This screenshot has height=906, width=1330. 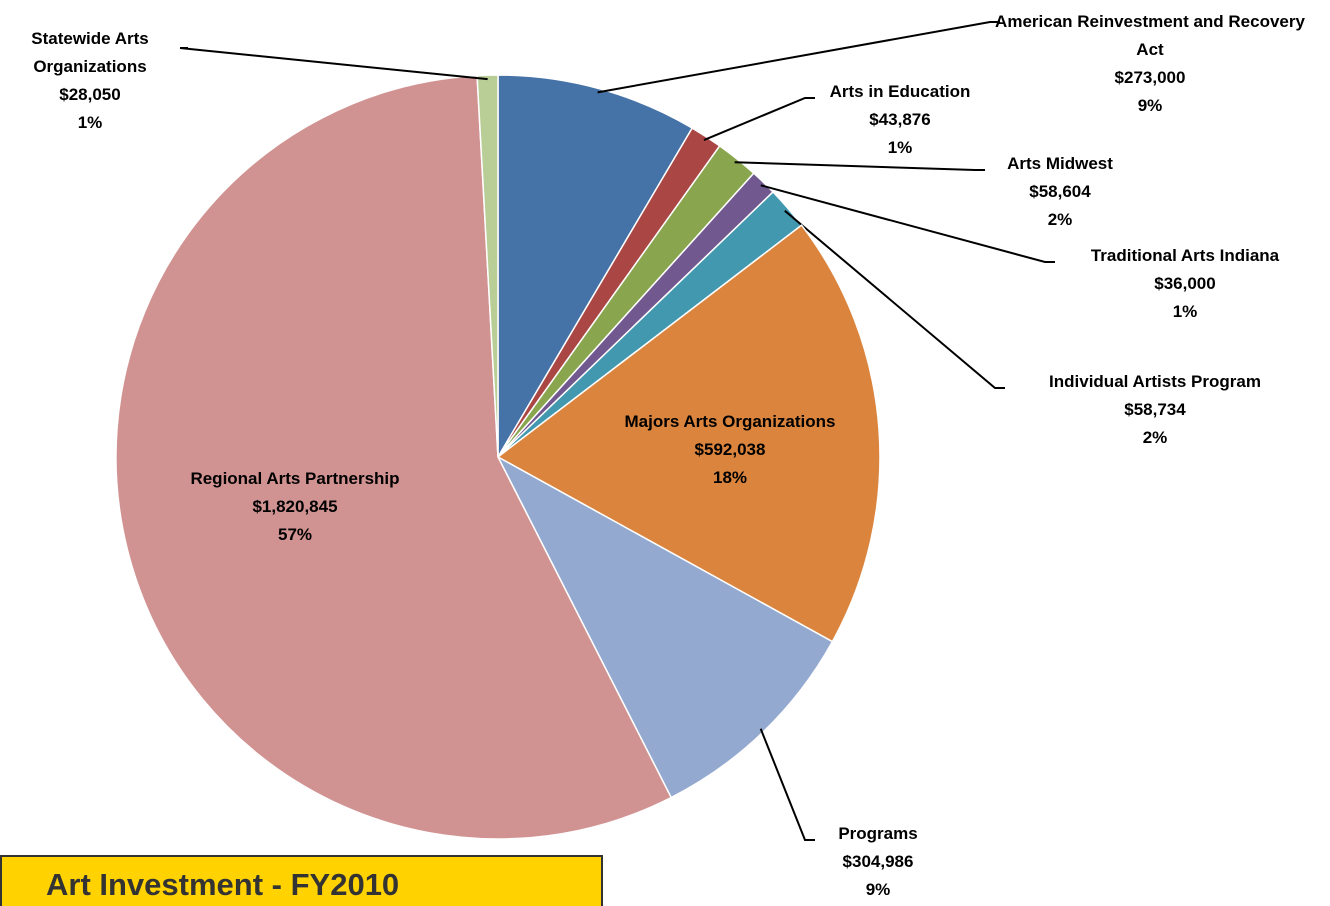 I want to click on category-label: Majors Arts Organizations, so click(x=730, y=421).